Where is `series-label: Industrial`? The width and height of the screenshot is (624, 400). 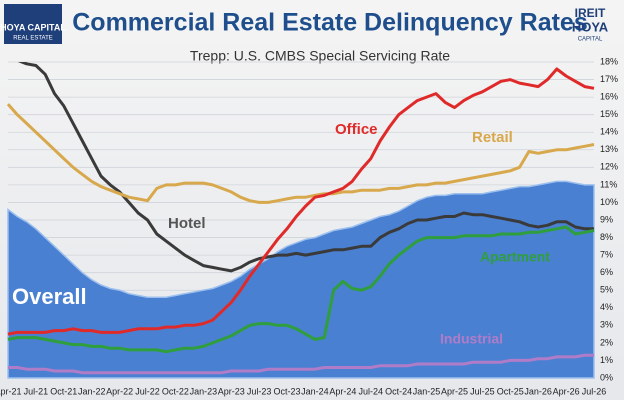
series-label: Industrial is located at coordinates (471, 339).